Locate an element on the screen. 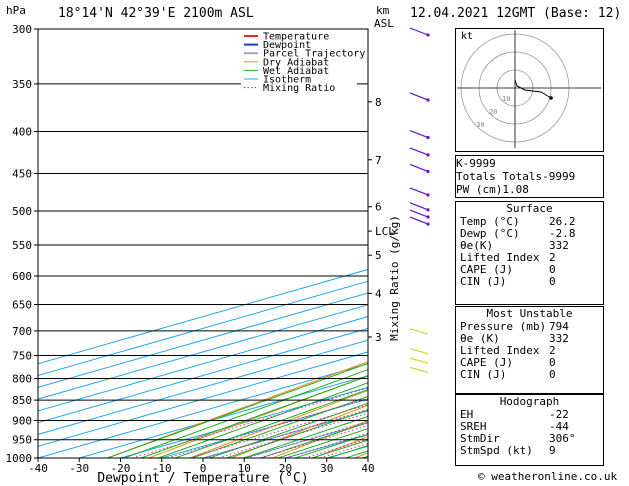  temp-tick-label: 30 is located at coordinates (326, 468).